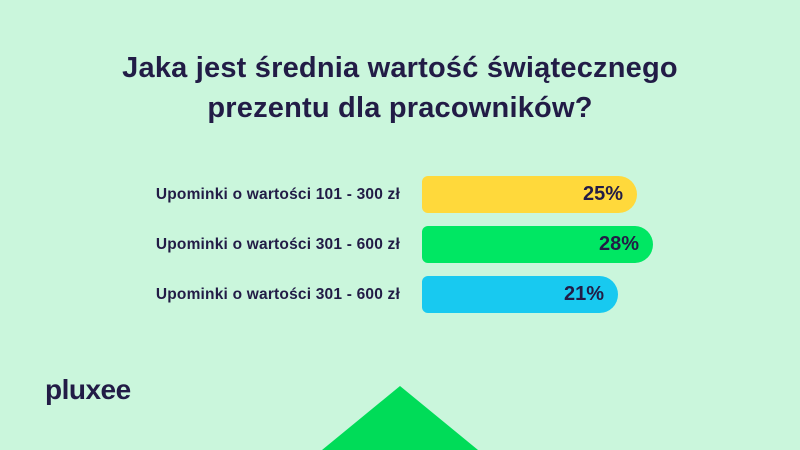  What do you see at coordinates (277, 194) in the screenshot?
I see `bar-label: Upominki o wartości 101 - 300 zł` at bounding box center [277, 194].